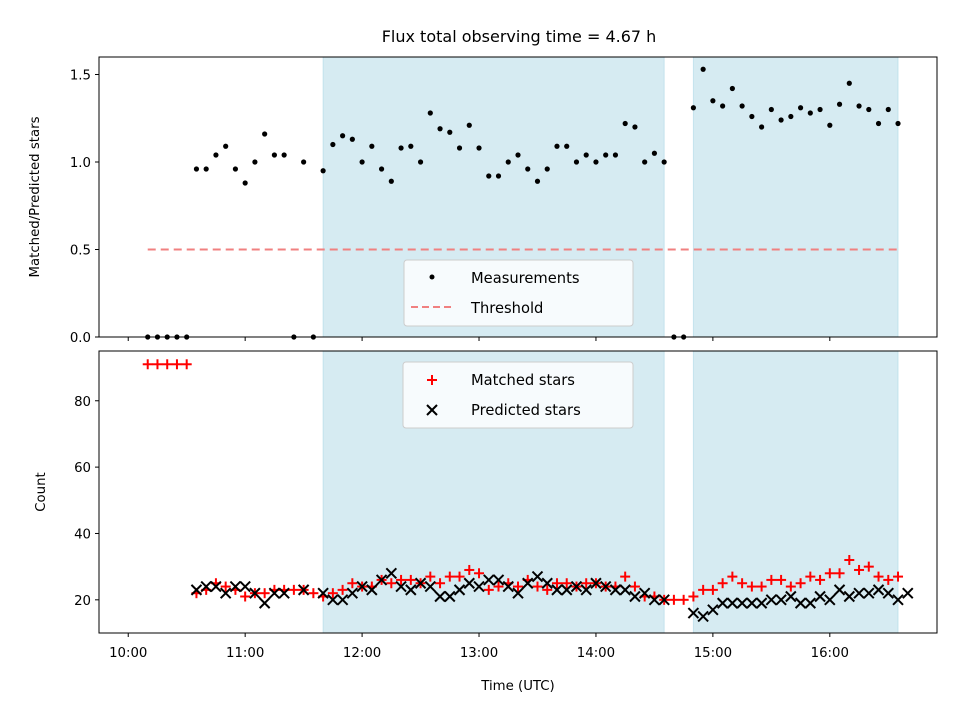 Image resolution: width=960 pixels, height=724 pixels. Describe the element at coordinates (518, 293) in the screenshot. I see `top-legend-frame` at that location.